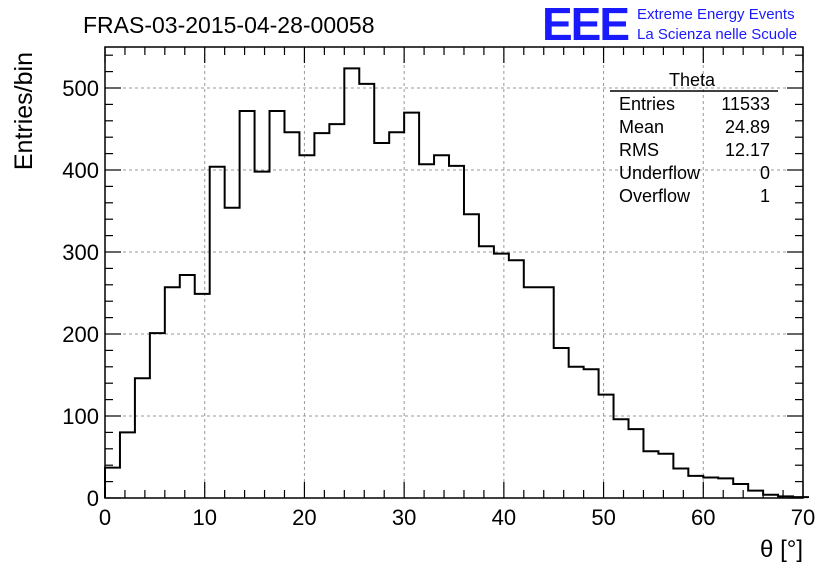  I want to click on stats-row-label: Entries, so click(647, 104).